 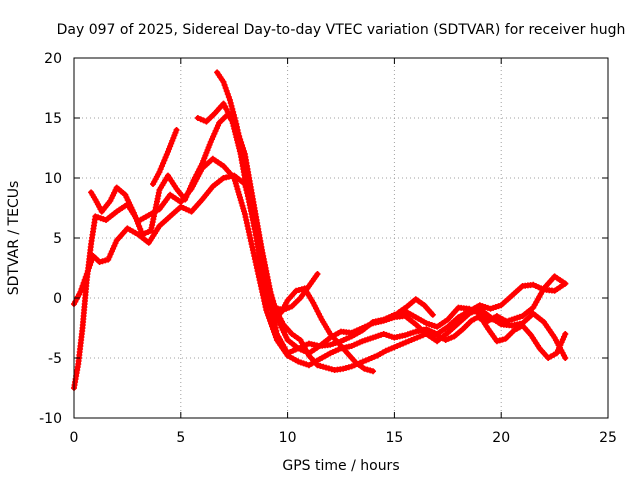 I want to click on y-tick-label: 5, so click(x=57, y=239).